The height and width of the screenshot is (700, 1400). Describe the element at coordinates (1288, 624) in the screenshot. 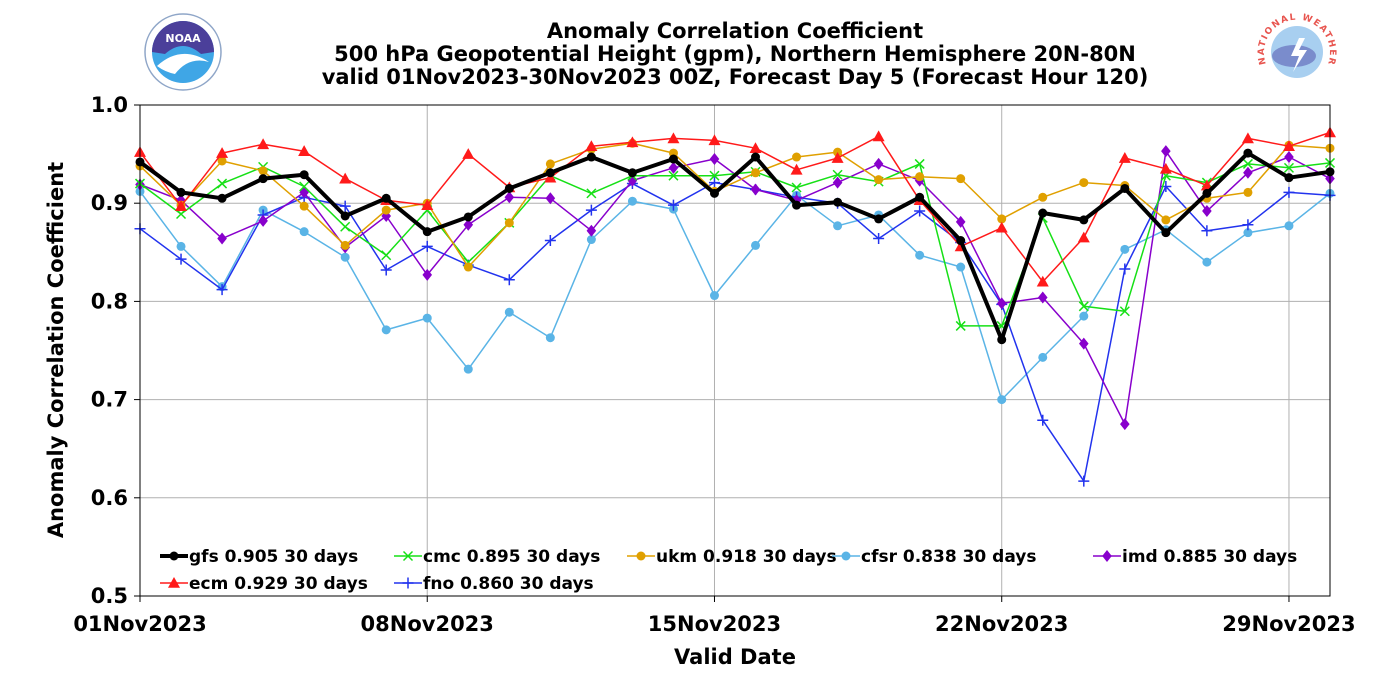

I see `x-tick-label: 29Nov2023` at that location.